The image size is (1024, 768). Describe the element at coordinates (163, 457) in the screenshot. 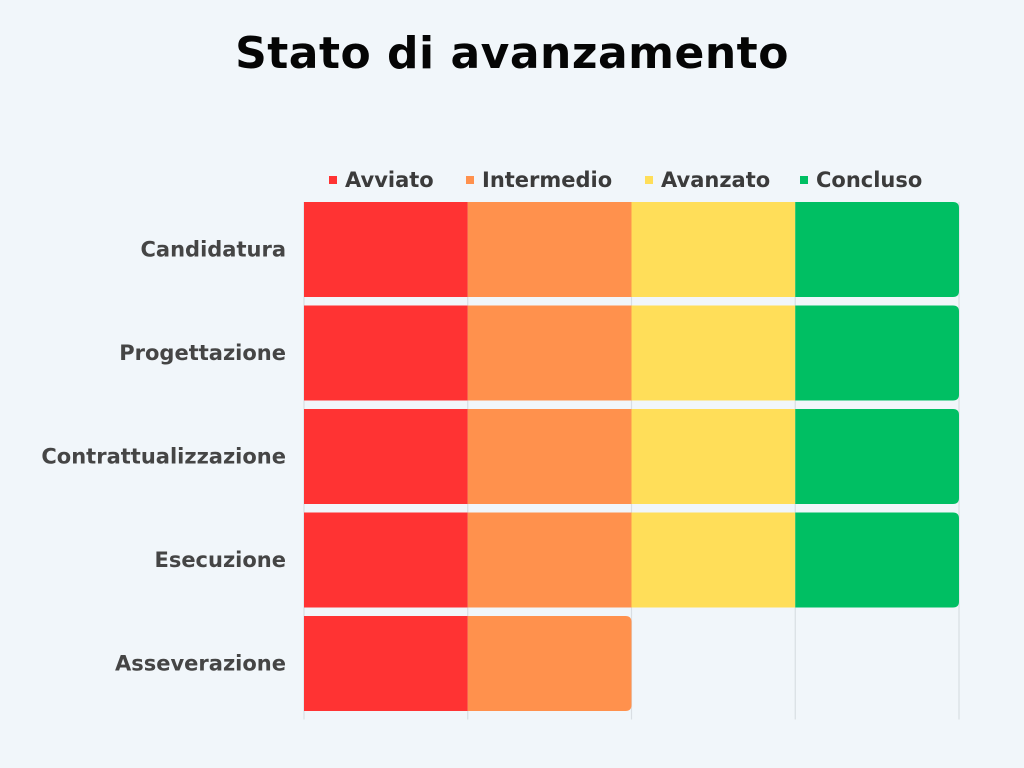

I see `category-label: Contrattualizzazione` at that location.